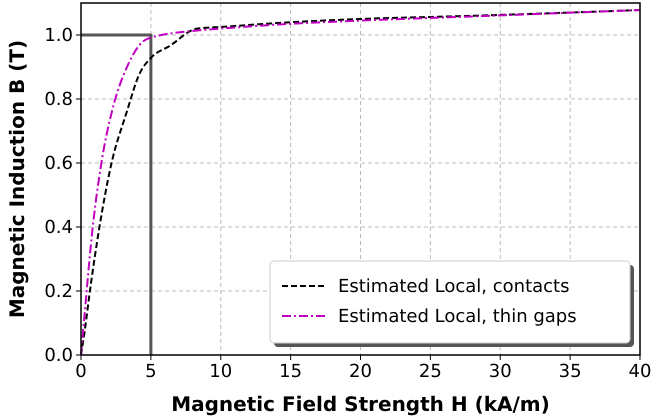 Image resolution: width=651 pixels, height=419 pixels. I want to click on y-tick-label: 0.4, so click(58, 227).